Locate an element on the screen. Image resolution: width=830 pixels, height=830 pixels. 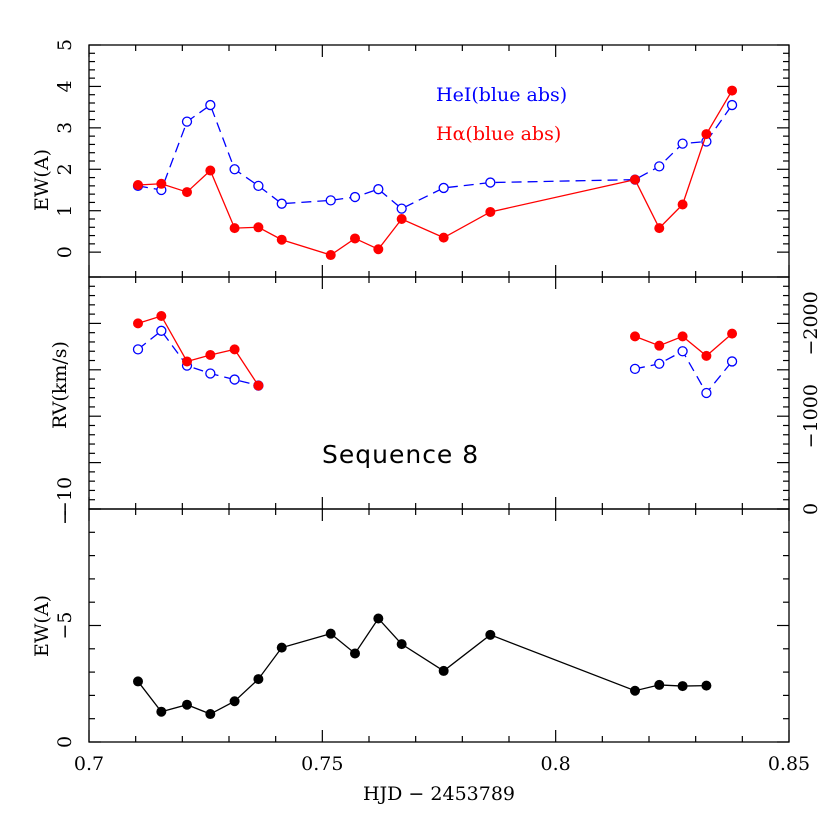
top-y-tick-label: 1 is located at coordinates (65, 211).